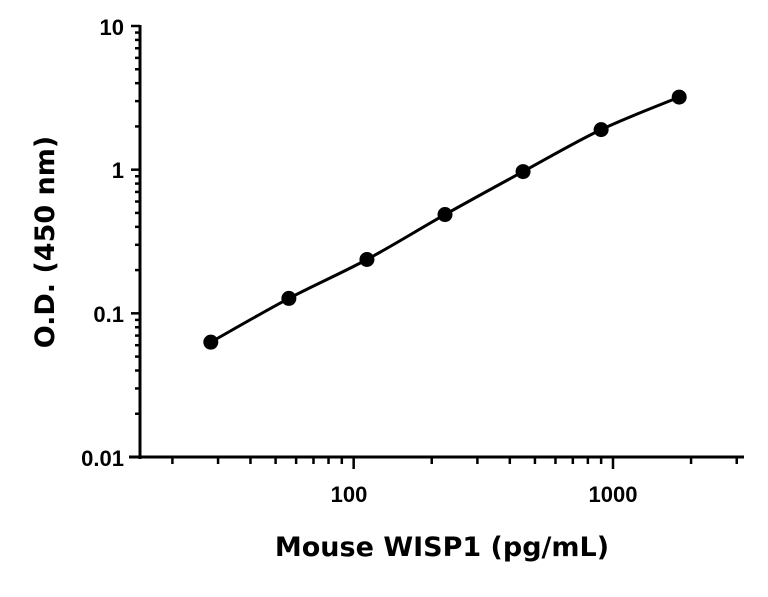  I want to click on x-tick-label: 100, so click(349, 494).